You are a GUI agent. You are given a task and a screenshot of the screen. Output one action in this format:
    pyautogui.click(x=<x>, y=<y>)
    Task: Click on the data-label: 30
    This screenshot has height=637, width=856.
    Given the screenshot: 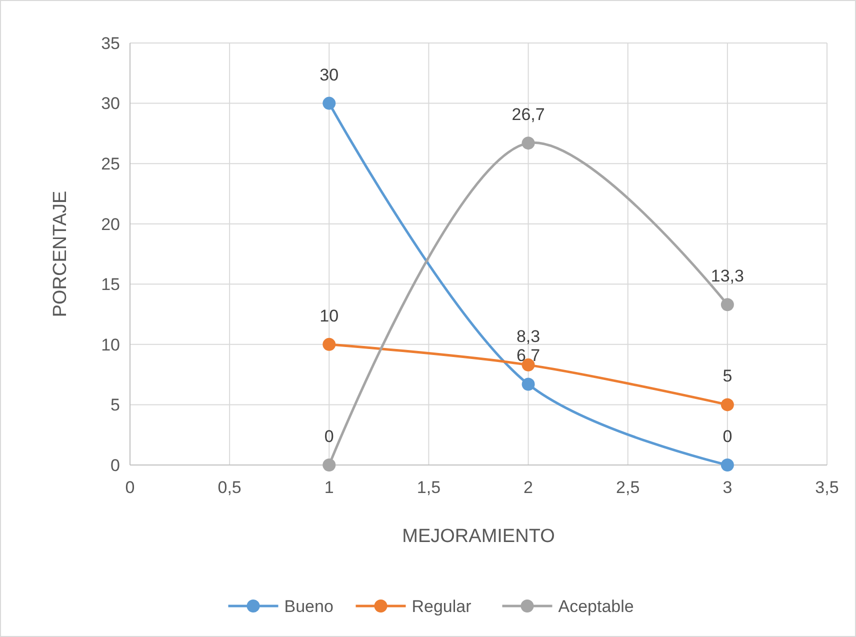 What is the action you would take?
    pyautogui.click(x=329, y=74)
    